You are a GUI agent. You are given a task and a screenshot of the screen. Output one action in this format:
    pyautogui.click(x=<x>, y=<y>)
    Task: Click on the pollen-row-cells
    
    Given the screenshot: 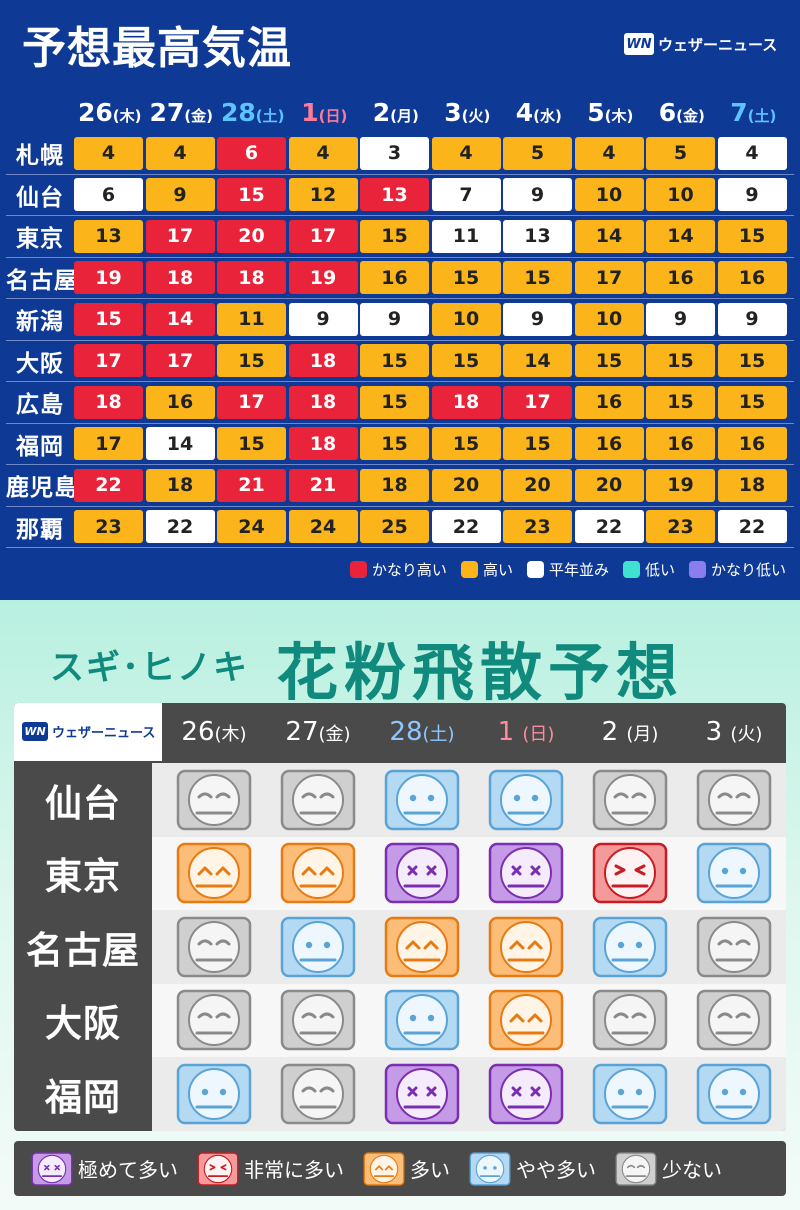 What is the action you would take?
    pyautogui.click(x=469, y=947)
    